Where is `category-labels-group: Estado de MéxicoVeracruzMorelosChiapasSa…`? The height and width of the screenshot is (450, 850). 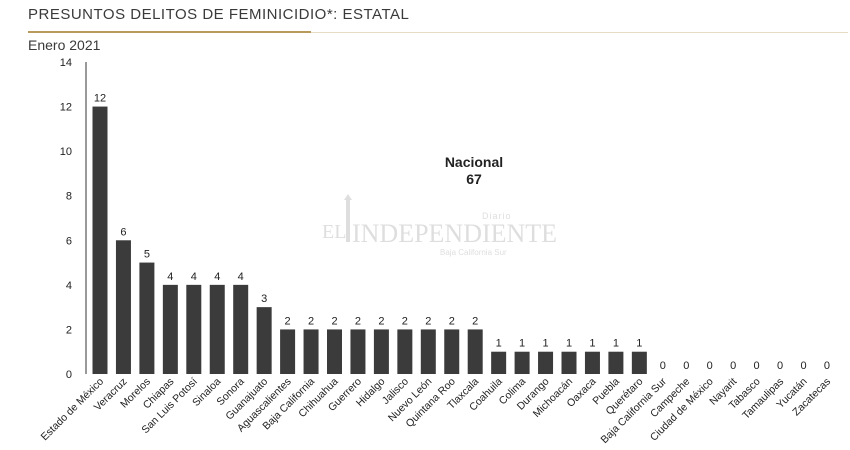 category-labels-group: Estado de MéxicoVeracruzMorelosChiapasSa… is located at coordinates (436, 410).